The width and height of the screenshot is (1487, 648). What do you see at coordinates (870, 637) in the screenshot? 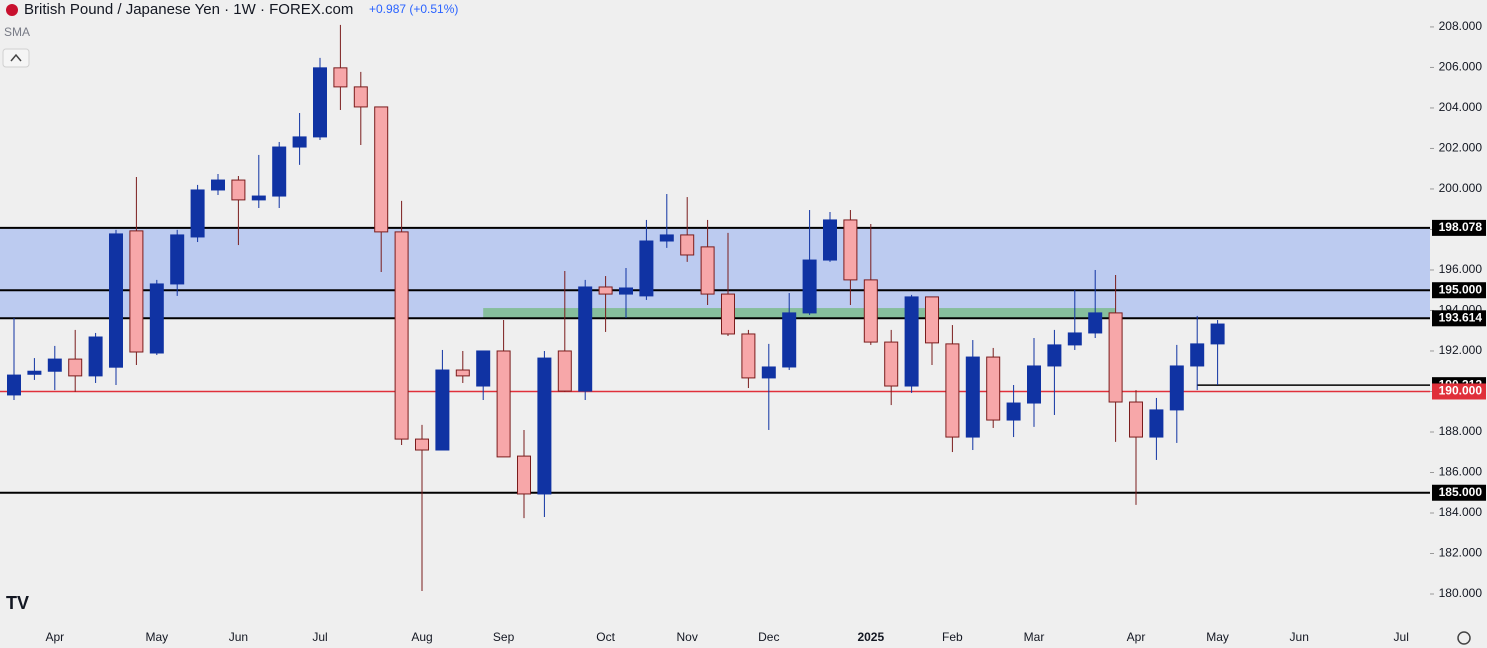
I see `x-tick-label: 2025` at bounding box center [870, 637].